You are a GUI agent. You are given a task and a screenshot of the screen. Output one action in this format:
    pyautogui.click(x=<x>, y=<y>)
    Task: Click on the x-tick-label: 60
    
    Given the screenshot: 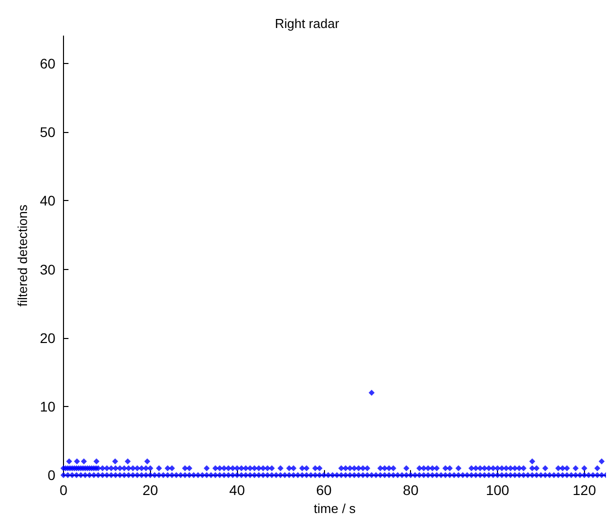 What is the action you would take?
    pyautogui.click(x=324, y=490)
    